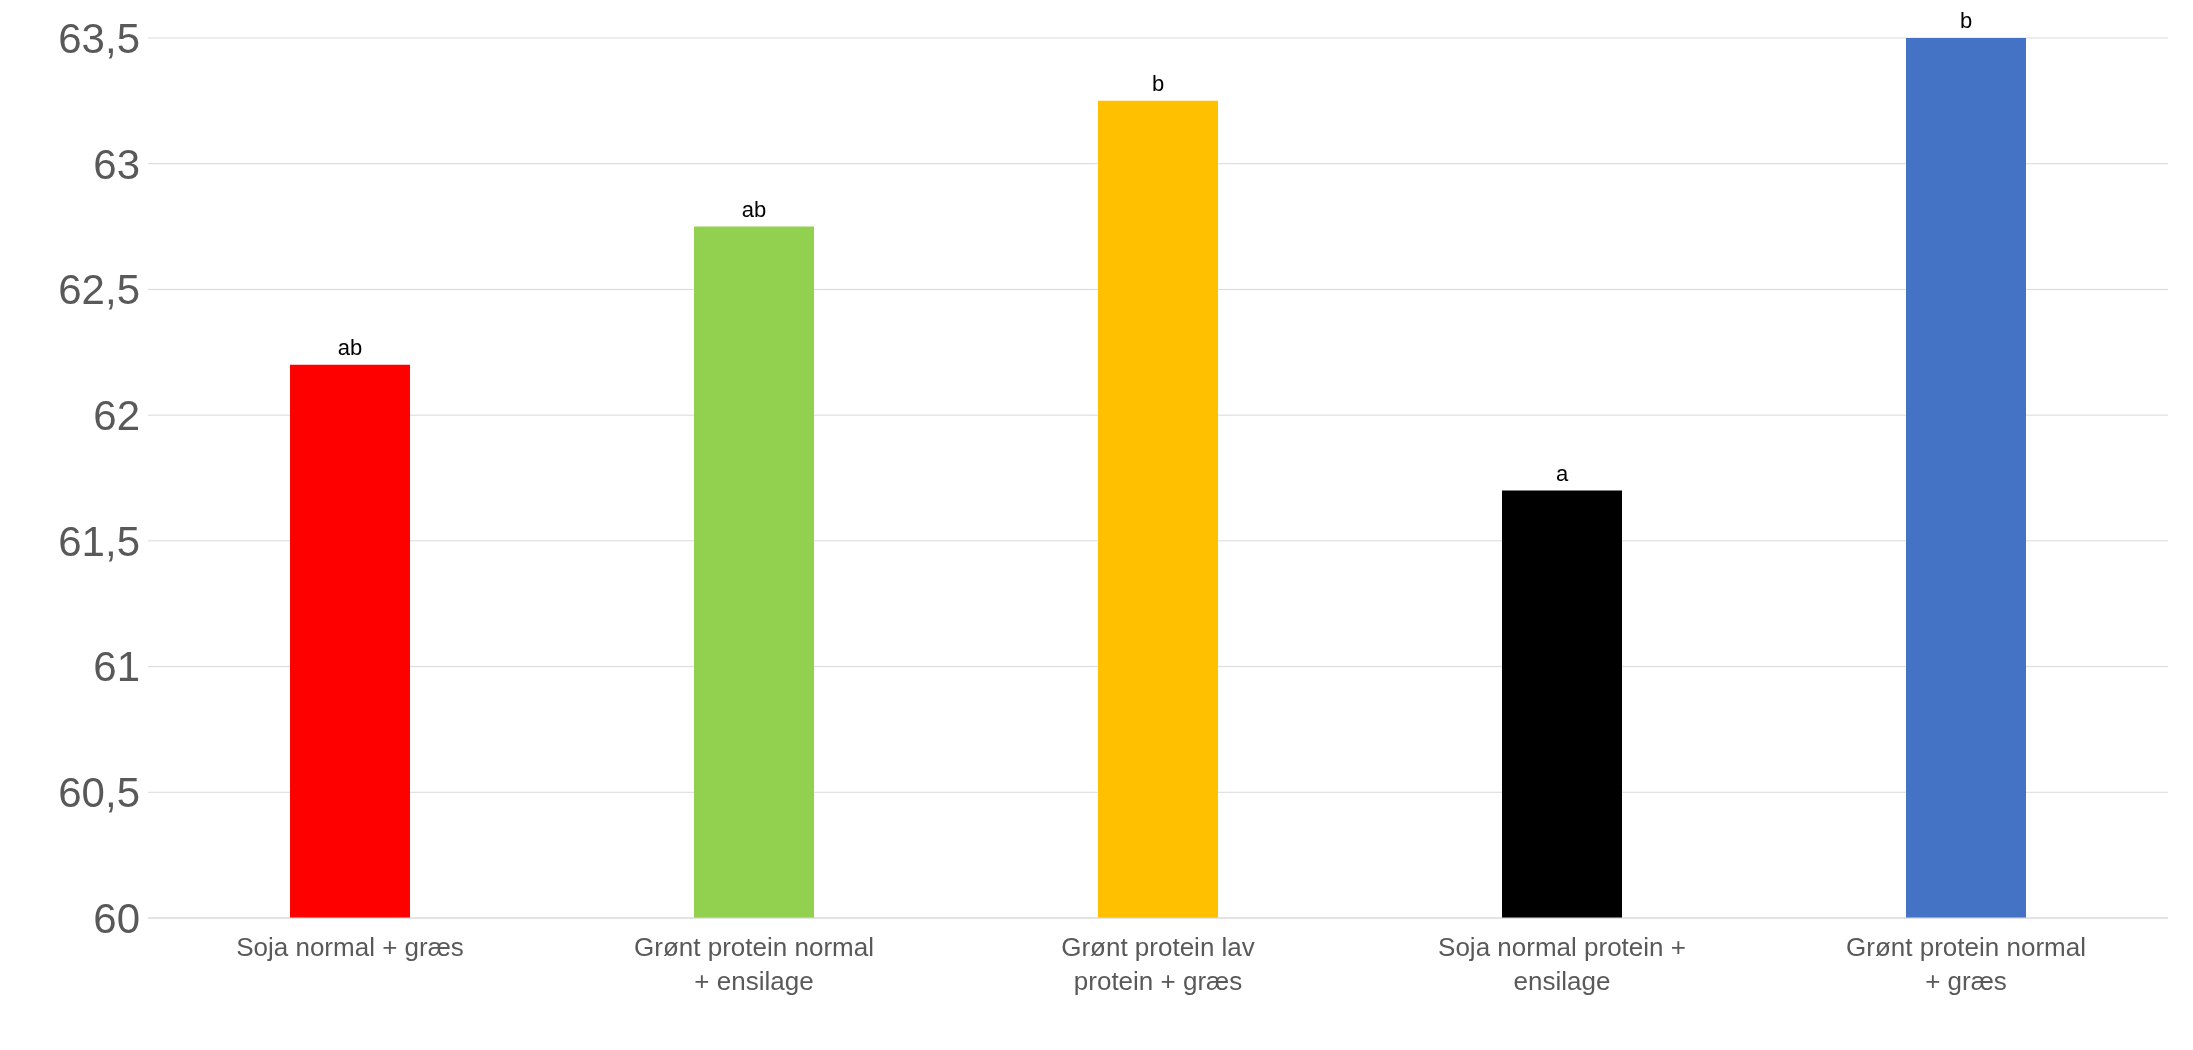 This screenshot has height=1050, width=2193. I want to click on y-tick-label: 60,5, so click(99, 793).